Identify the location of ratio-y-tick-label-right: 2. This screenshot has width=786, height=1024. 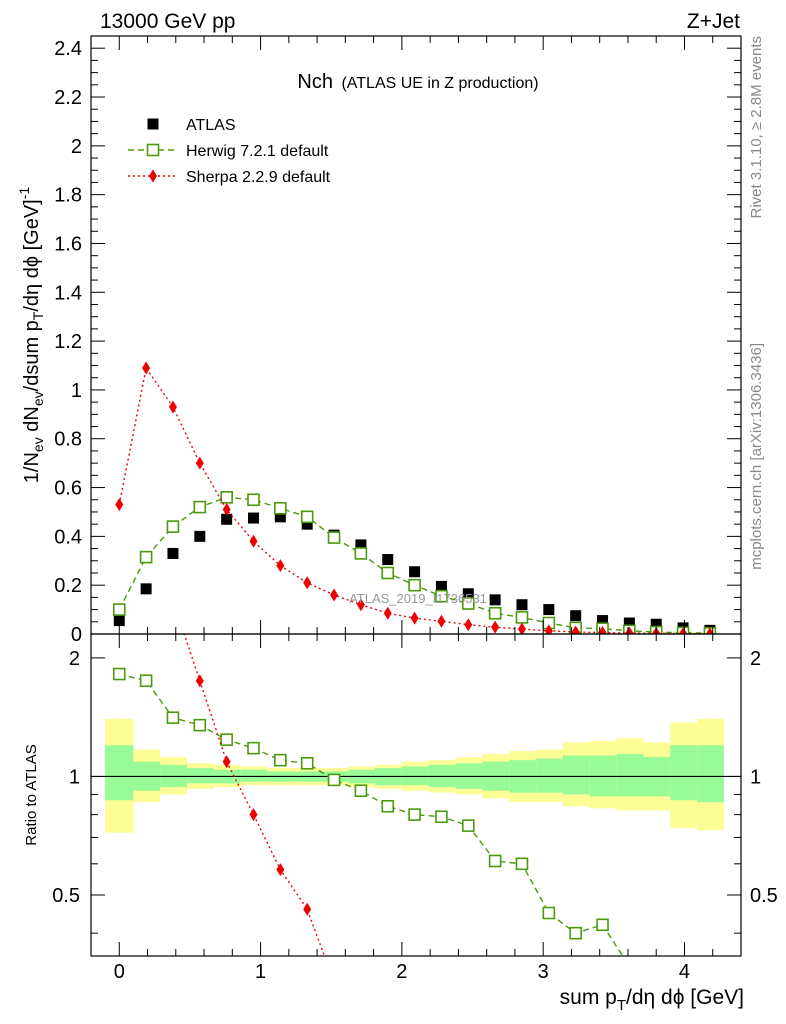
(755, 659).